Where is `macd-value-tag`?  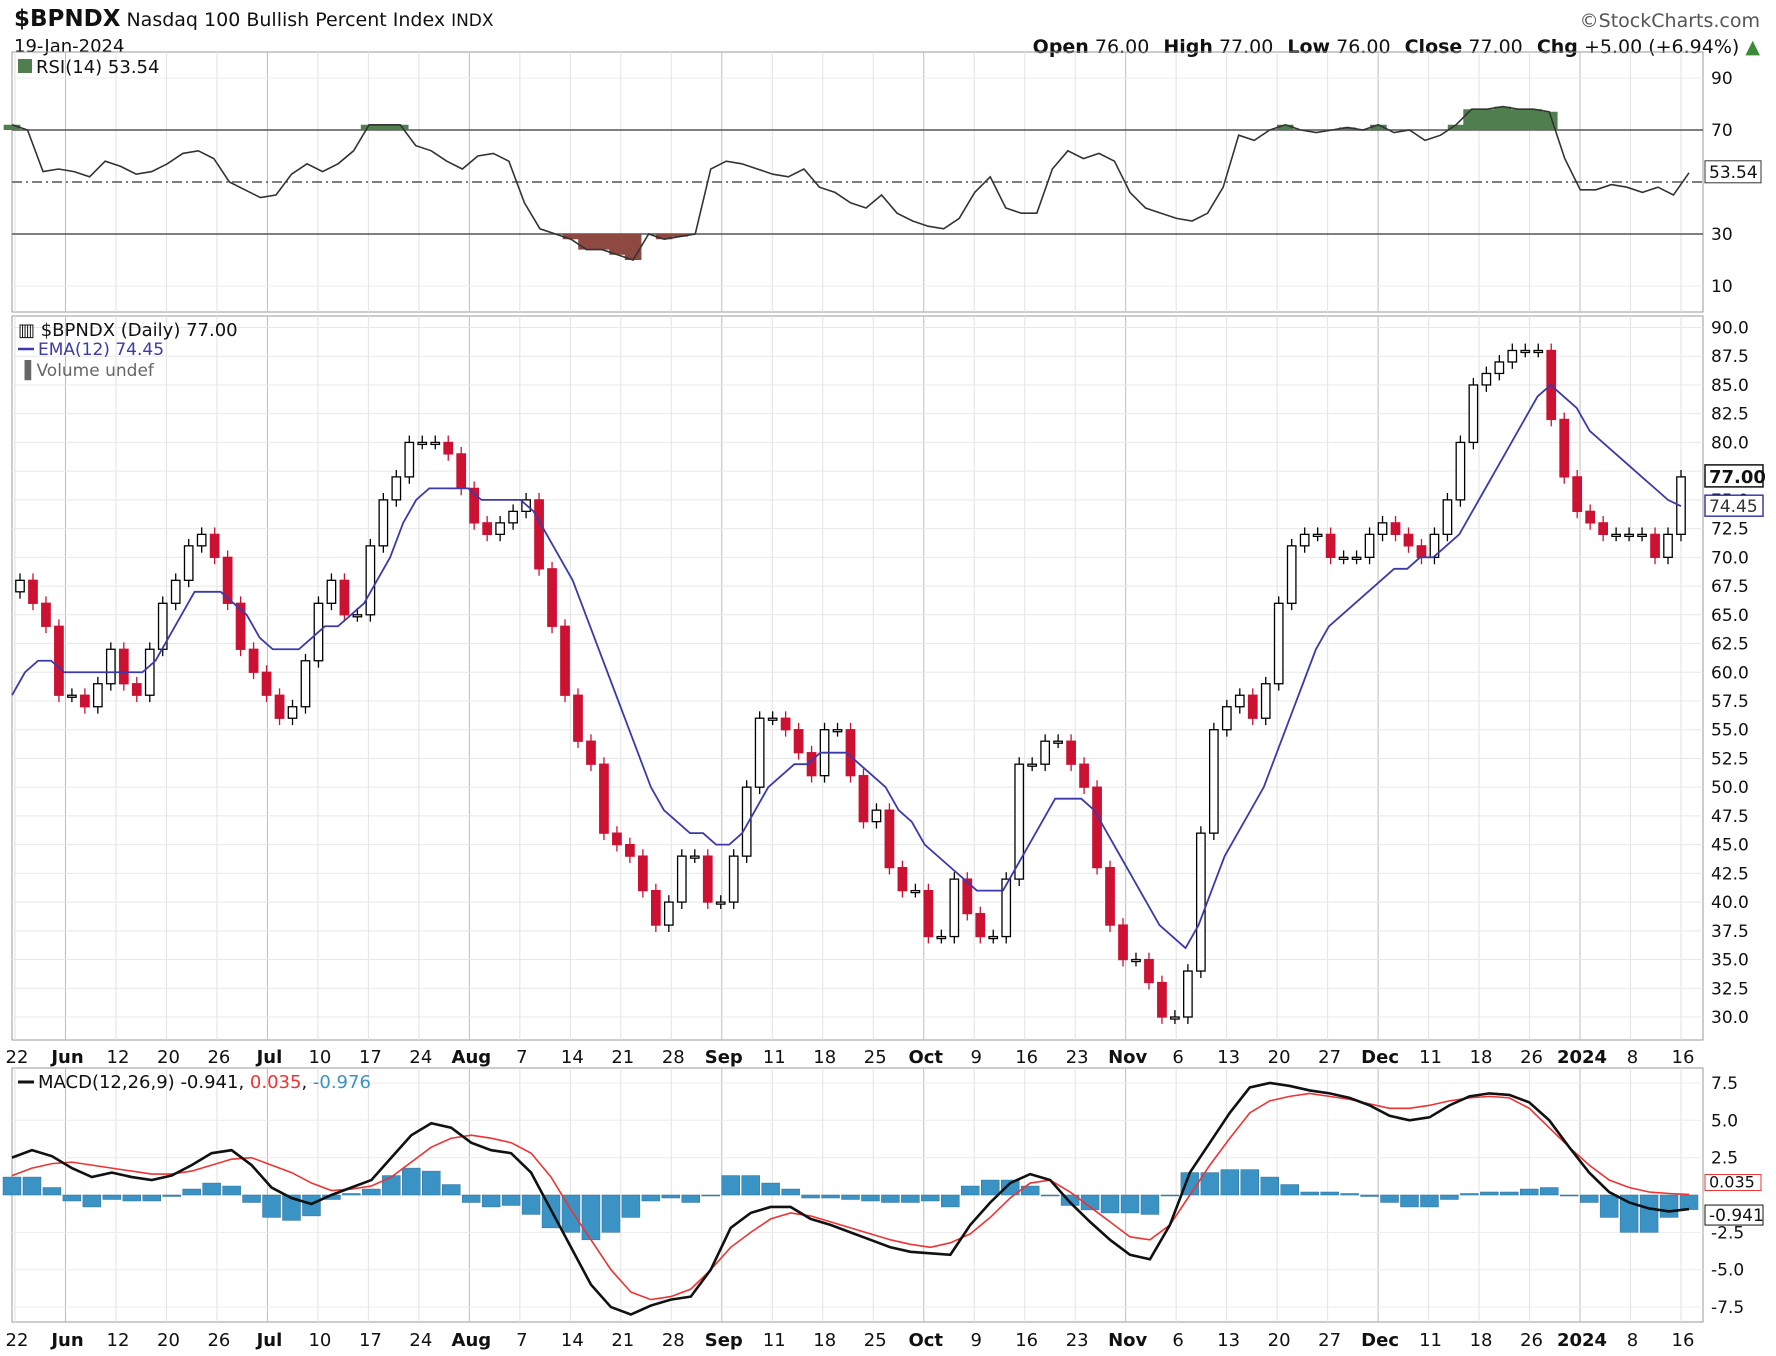 macd-value-tag is located at coordinates (1734, 1215).